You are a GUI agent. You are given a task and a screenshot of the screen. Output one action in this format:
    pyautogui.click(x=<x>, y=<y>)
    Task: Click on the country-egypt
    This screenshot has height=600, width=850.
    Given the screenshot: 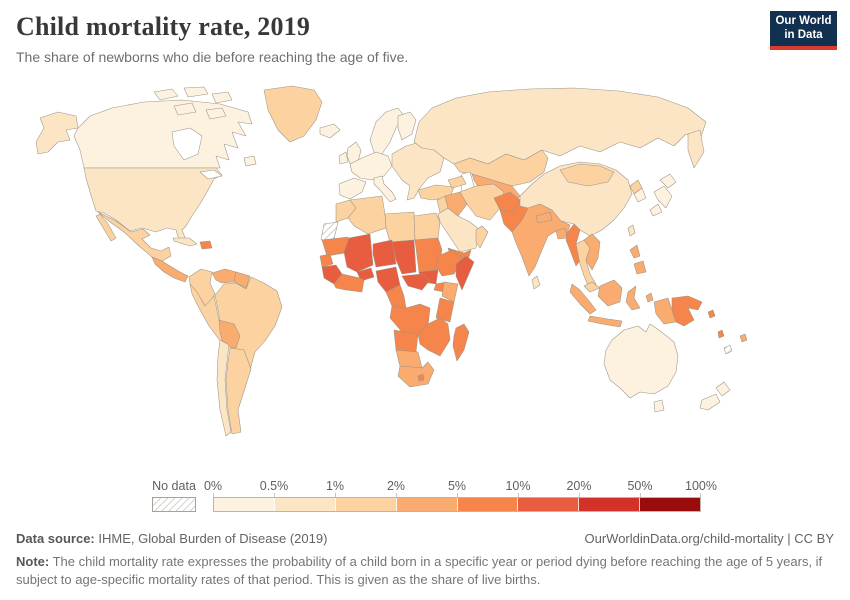 What is the action you would take?
    pyautogui.click(x=427, y=226)
    